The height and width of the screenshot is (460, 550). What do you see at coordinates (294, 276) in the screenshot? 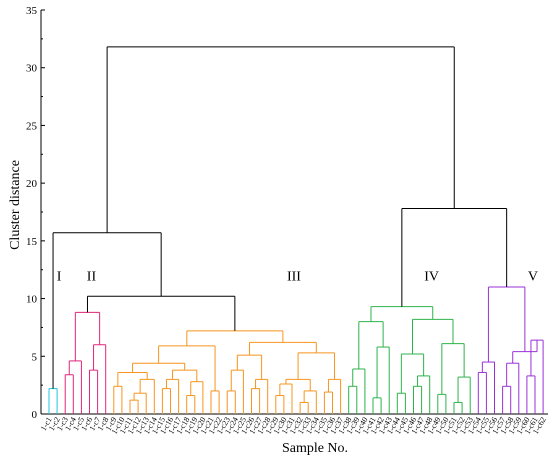
I see `cluster-label: III` at bounding box center [294, 276].